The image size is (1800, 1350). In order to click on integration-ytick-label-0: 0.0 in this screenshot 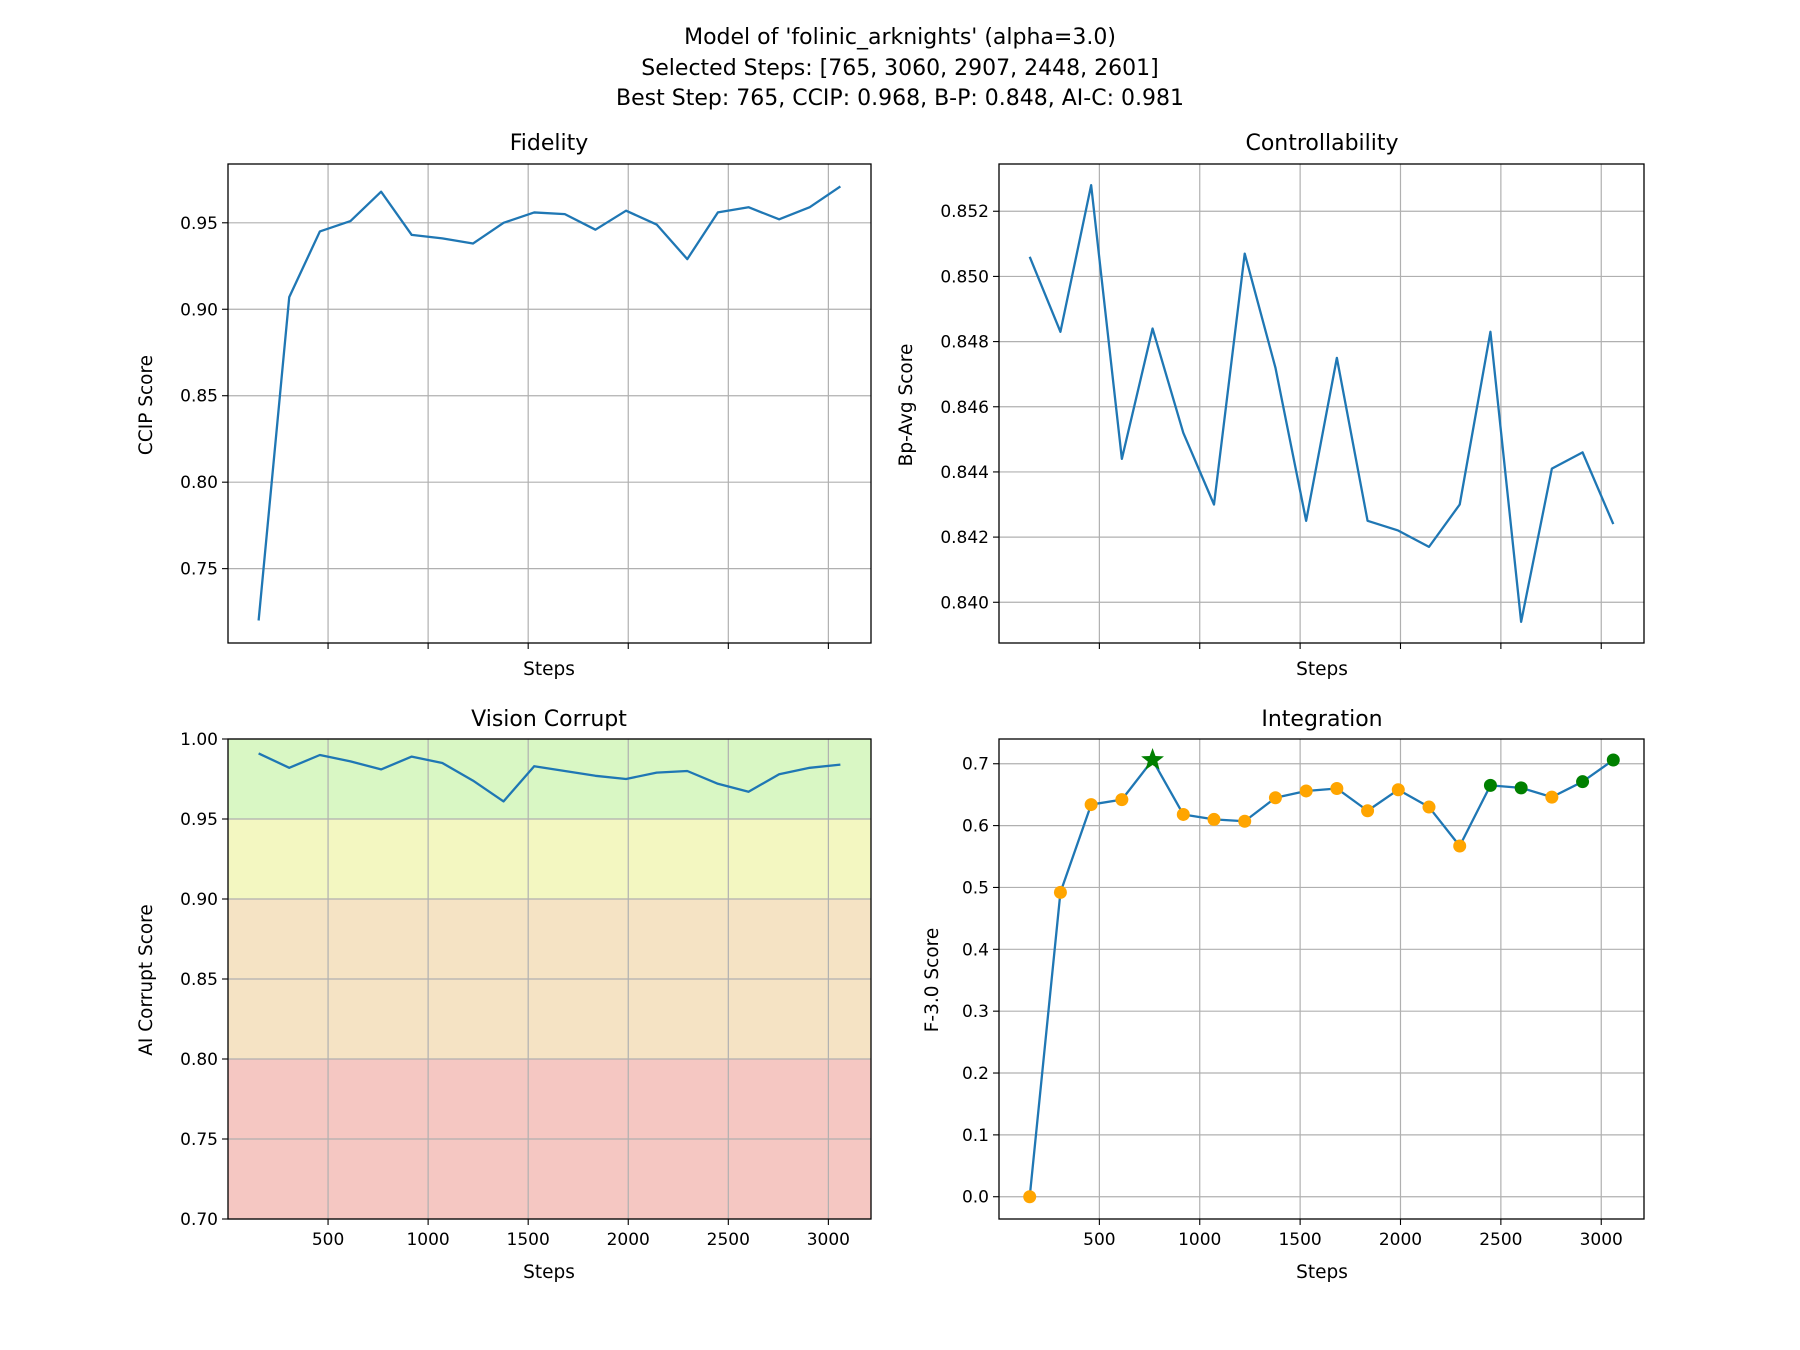, I will do `click(975, 1198)`.